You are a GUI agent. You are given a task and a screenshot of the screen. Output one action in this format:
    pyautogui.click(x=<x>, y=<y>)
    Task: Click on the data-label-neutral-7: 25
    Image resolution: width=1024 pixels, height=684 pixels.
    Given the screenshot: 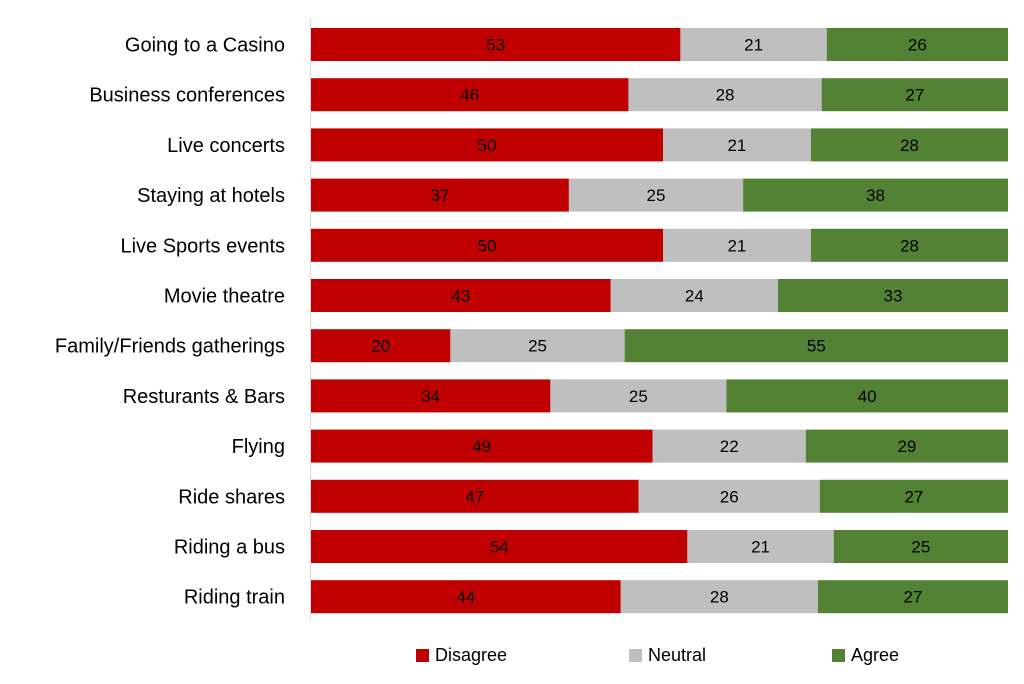 What is the action you would take?
    pyautogui.click(x=638, y=396)
    